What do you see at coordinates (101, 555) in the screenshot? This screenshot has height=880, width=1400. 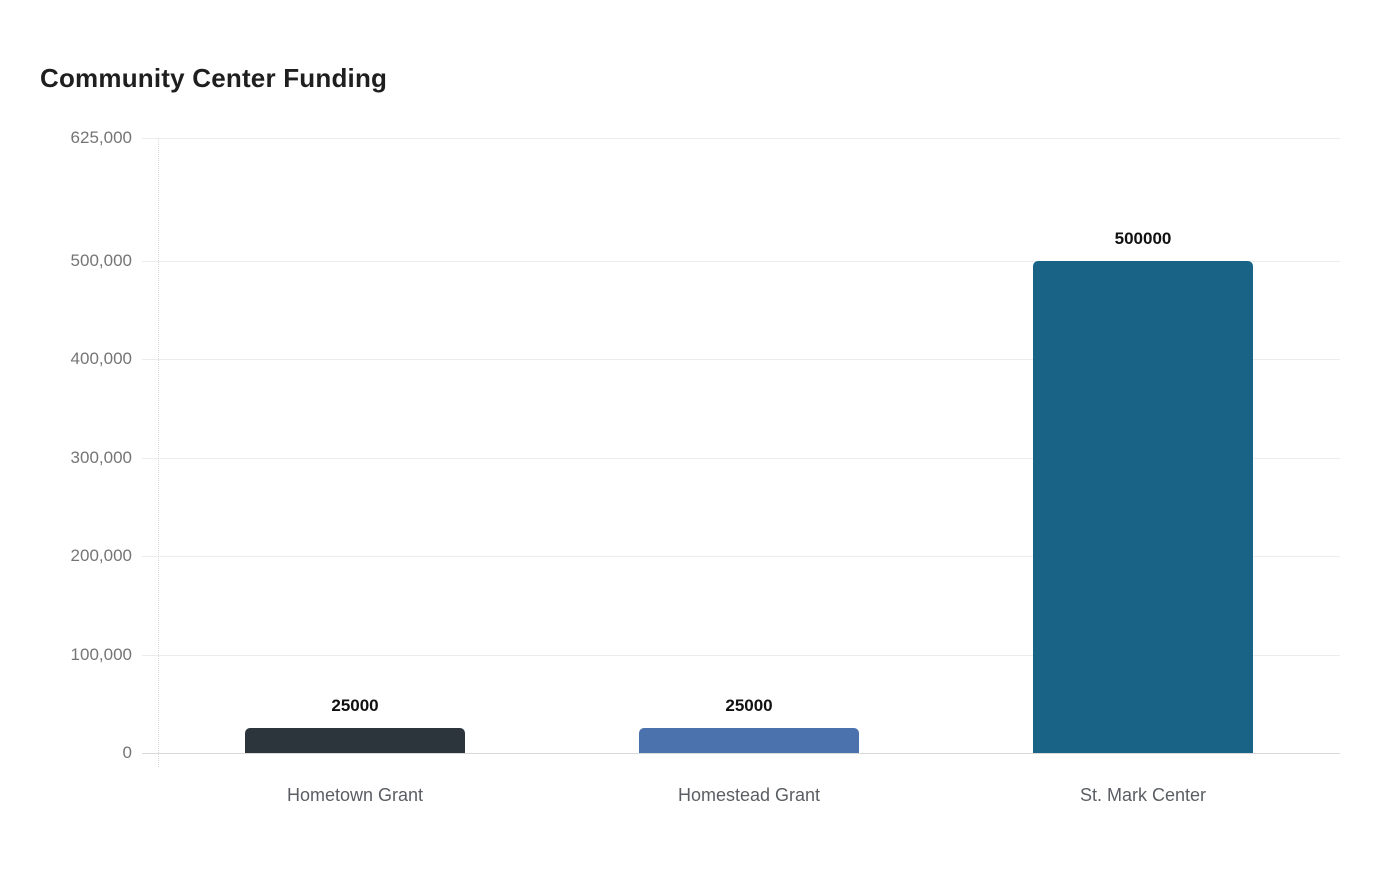 I see `y-axis-tick-label: 200,000` at bounding box center [101, 555].